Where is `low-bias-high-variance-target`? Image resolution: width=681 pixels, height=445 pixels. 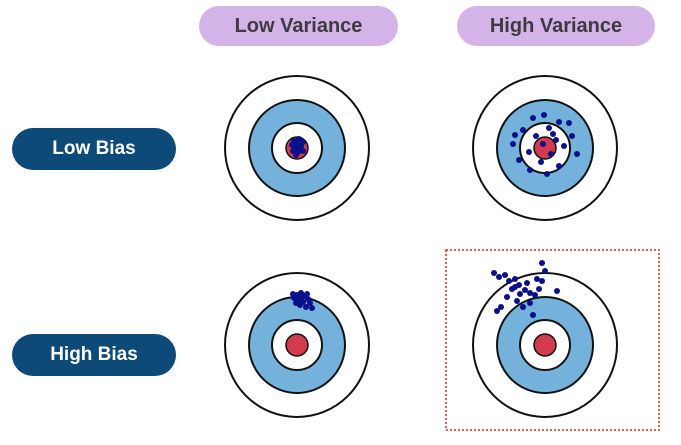 low-bias-high-variance-target is located at coordinates (545, 148).